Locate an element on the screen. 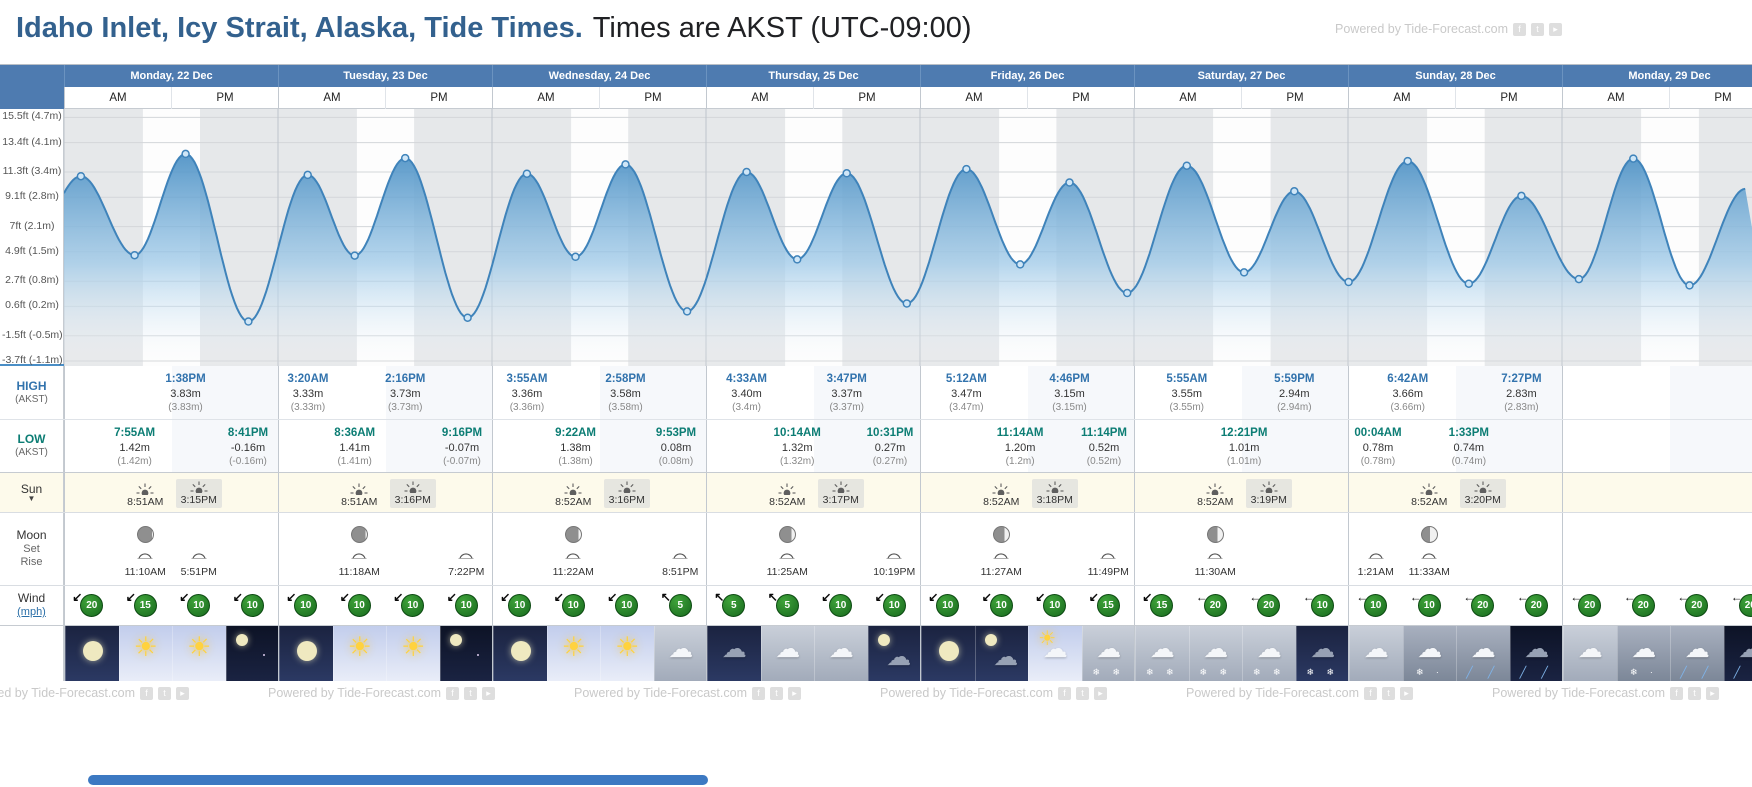 The width and height of the screenshot is (1752, 787). tide-height: 1.01m is located at coordinates (1244, 447).